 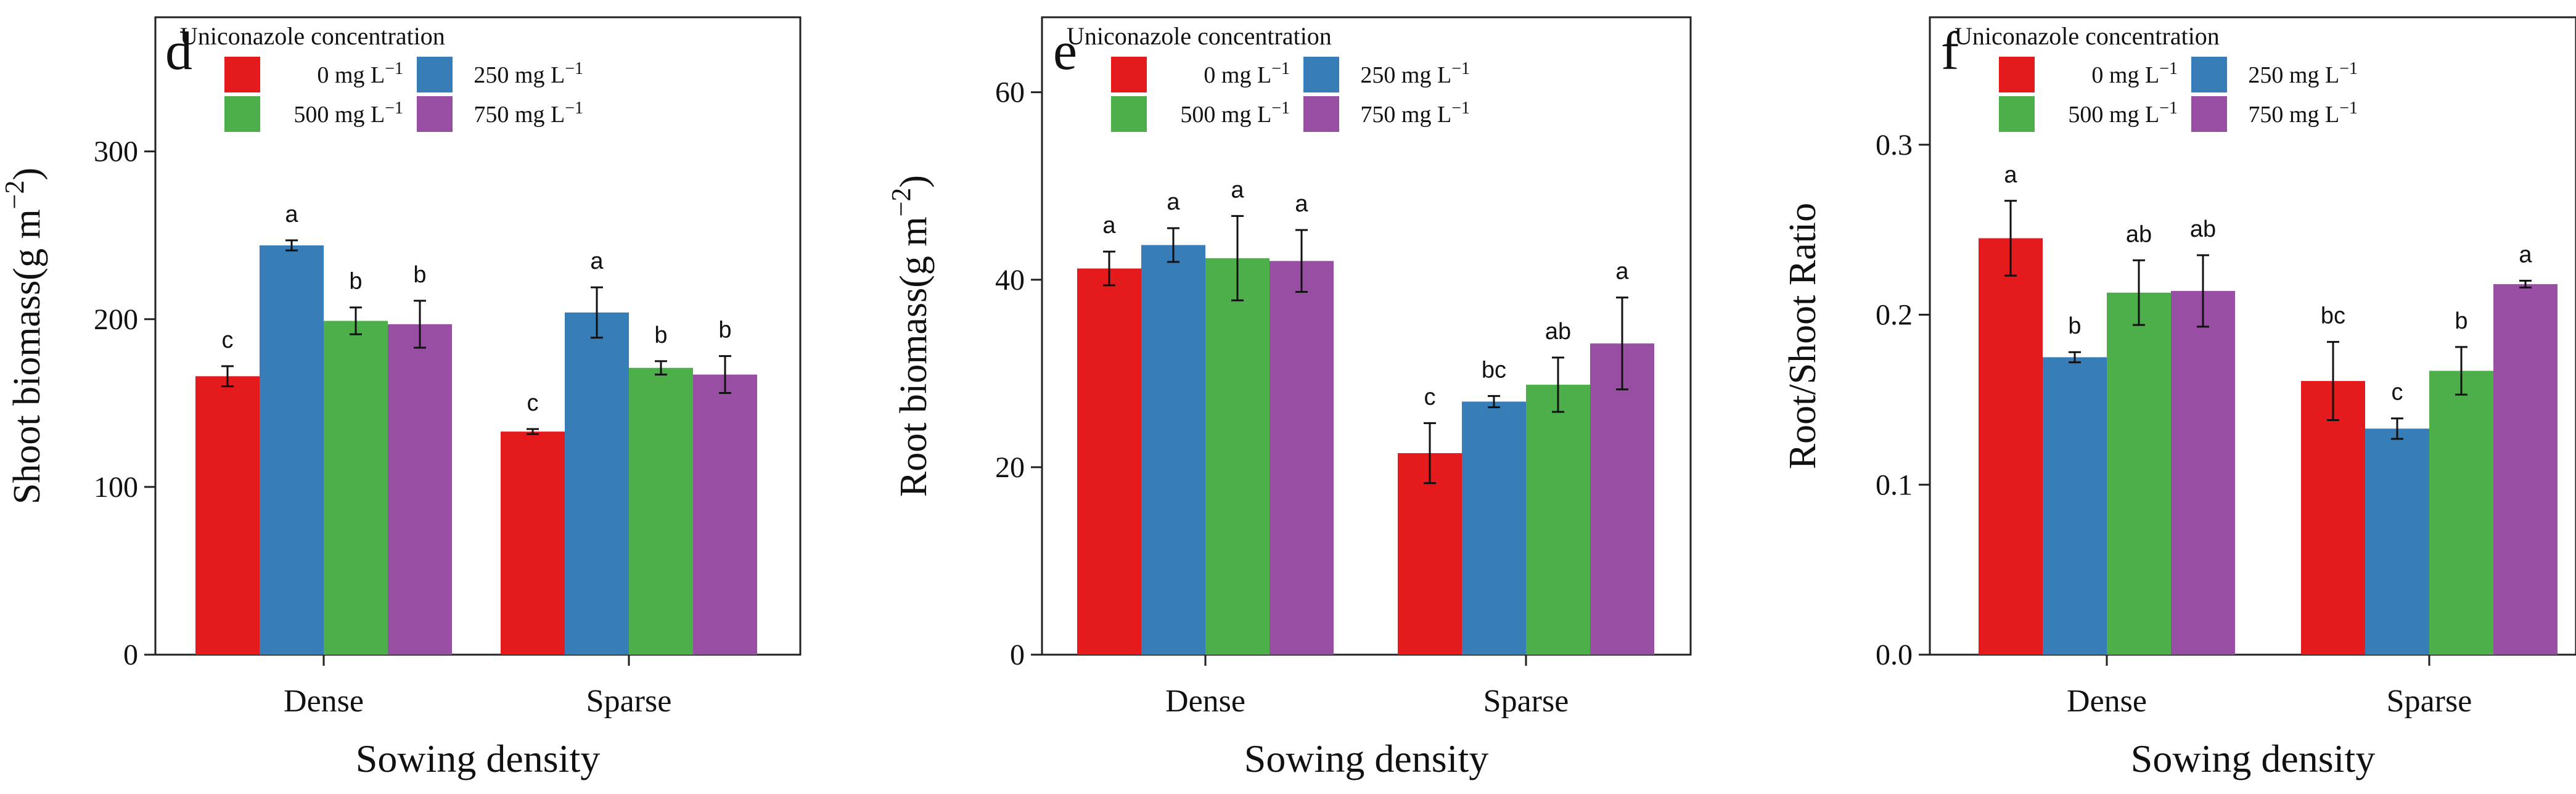 What do you see at coordinates (1010, 92) in the screenshot?
I see `y-tick-label: 60` at bounding box center [1010, 92].